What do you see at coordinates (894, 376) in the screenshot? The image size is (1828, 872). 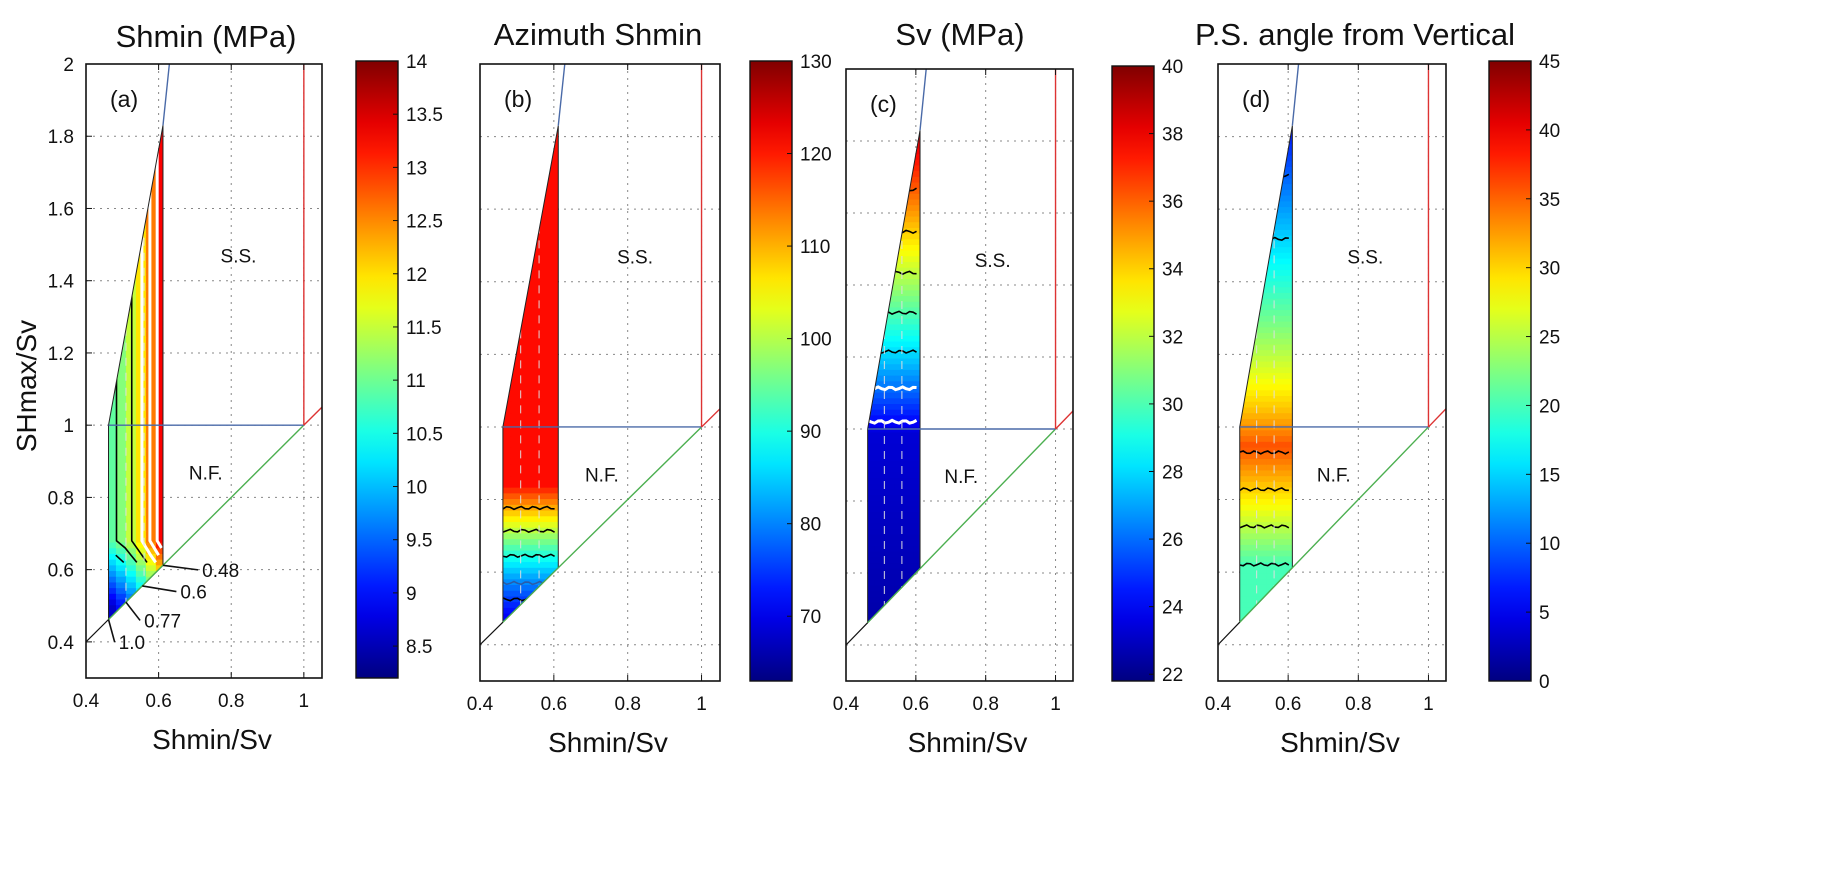 I see `heatmap-field` at bounding box center [894, 376].